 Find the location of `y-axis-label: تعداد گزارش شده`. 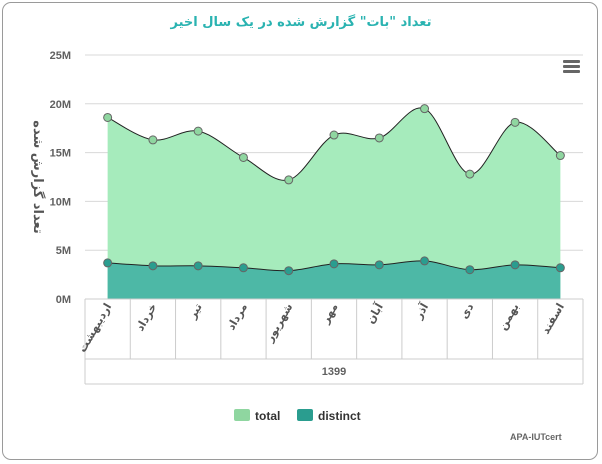

y-axis-label: تعداد گزارش شده is located at coordinates (38, 176).